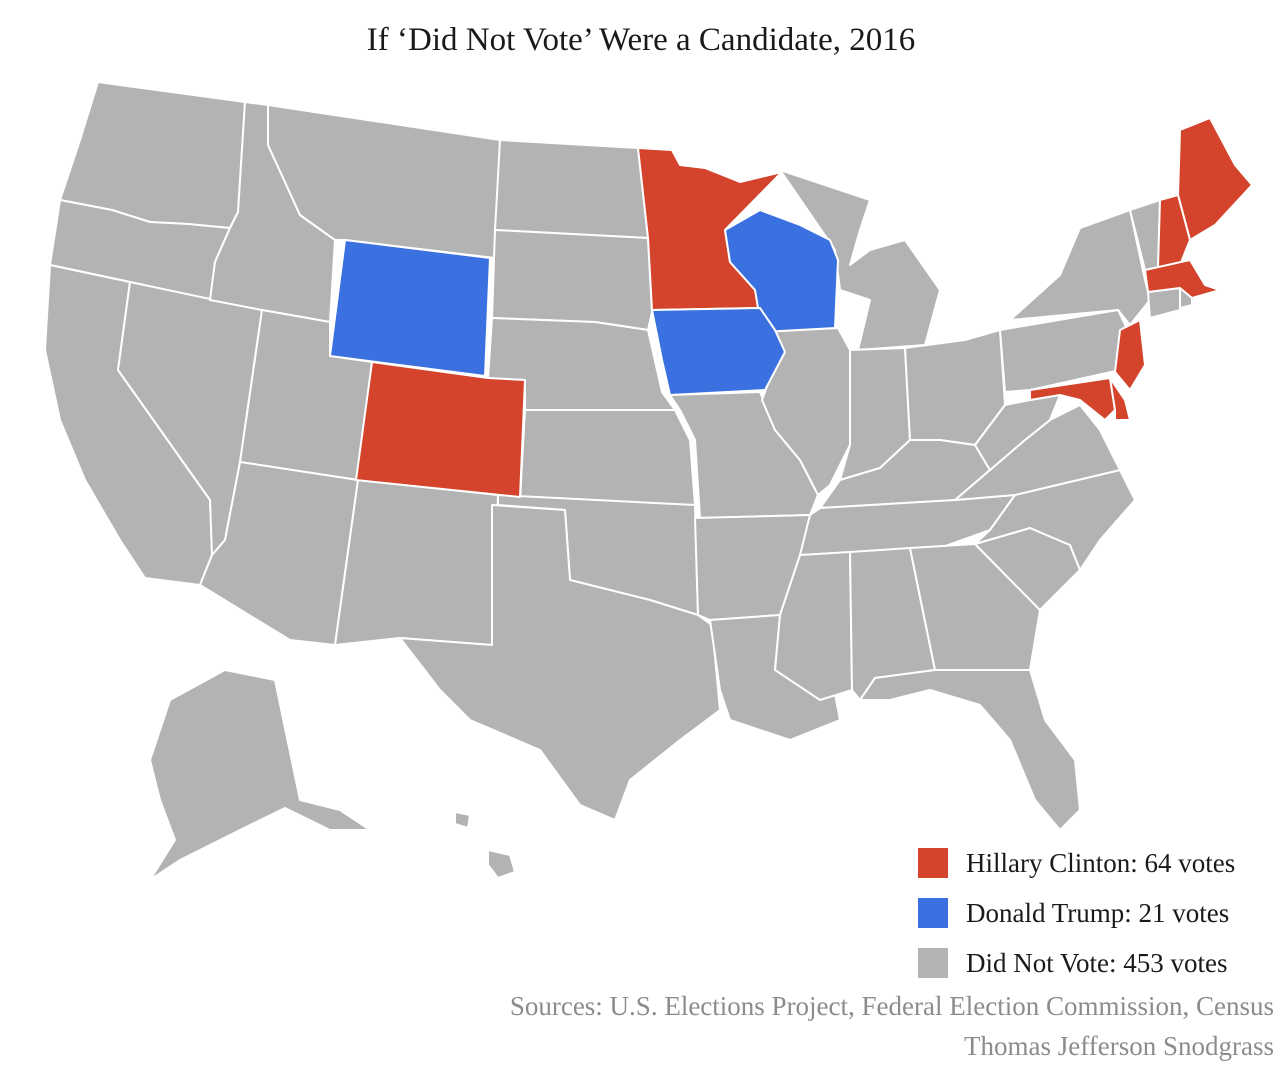 The image size is (1282, 1074). I want to click on state-hawaii-maui, so click(462, 820).